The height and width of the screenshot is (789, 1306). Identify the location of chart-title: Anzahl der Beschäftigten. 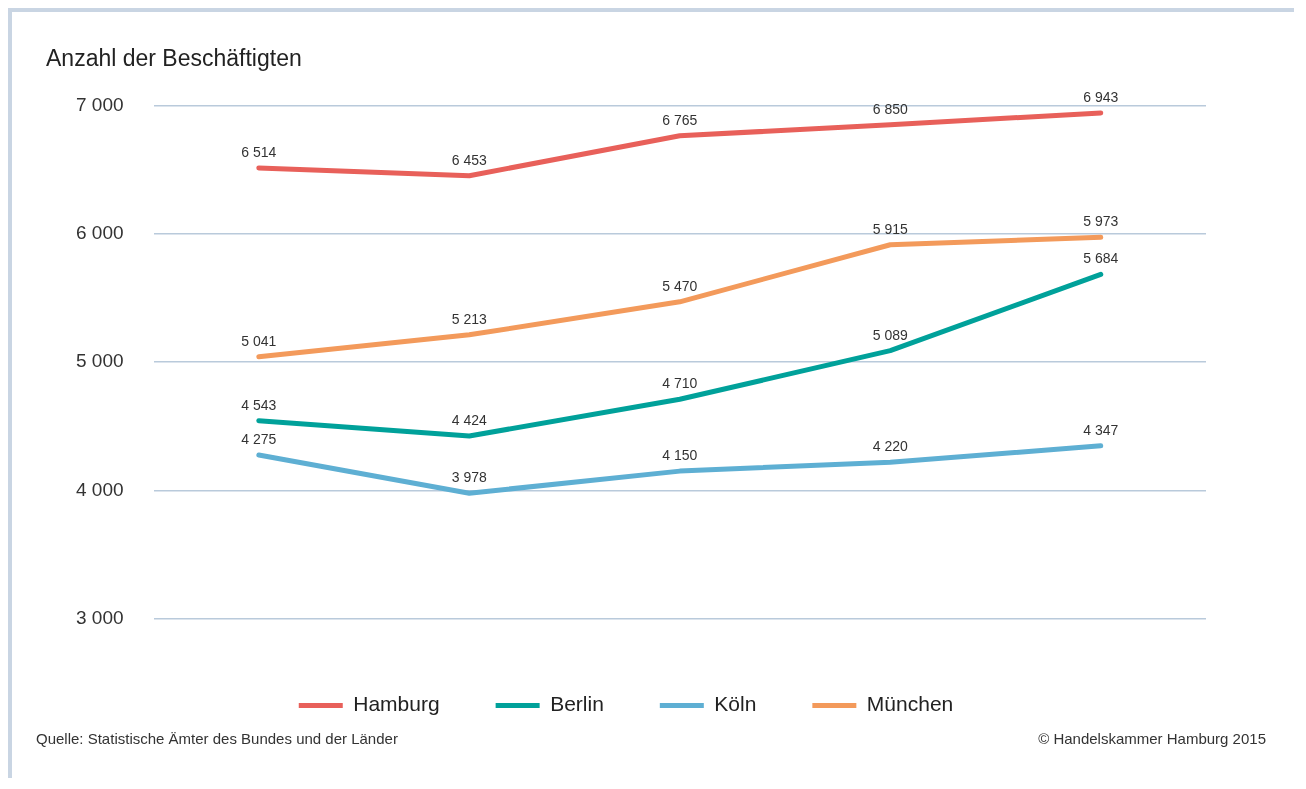
(174, 58).